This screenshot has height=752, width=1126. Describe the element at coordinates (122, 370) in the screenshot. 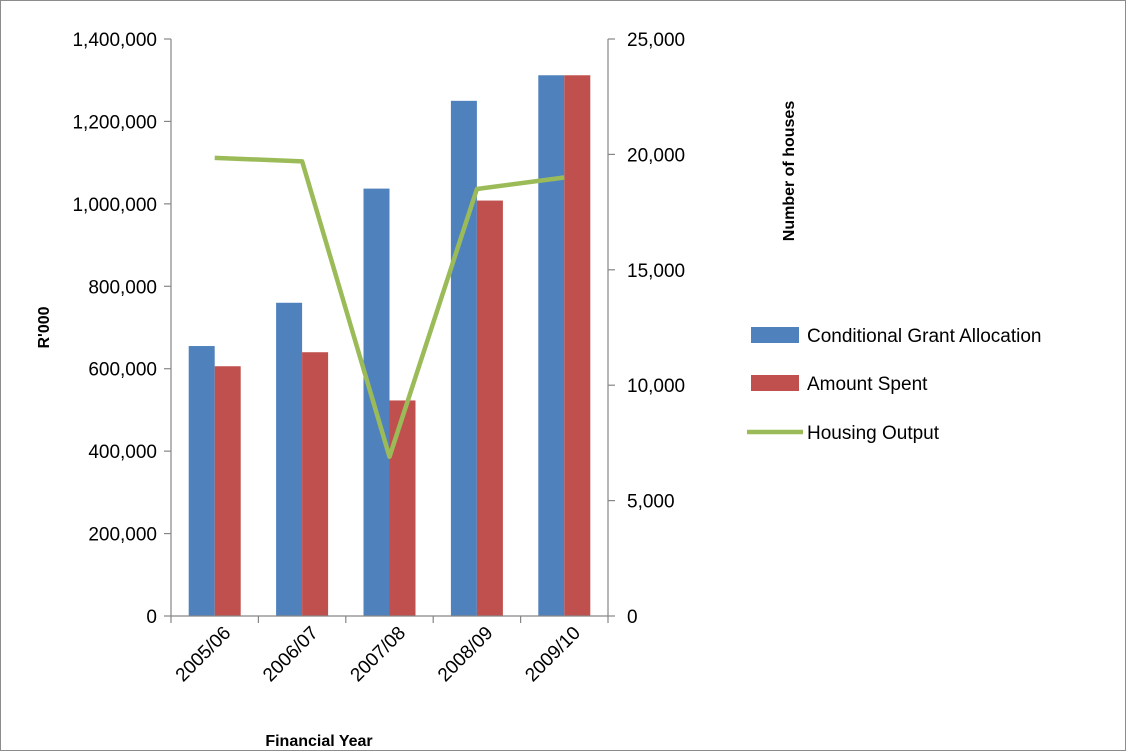

I see `y-tick-label: 600,000` at that location.